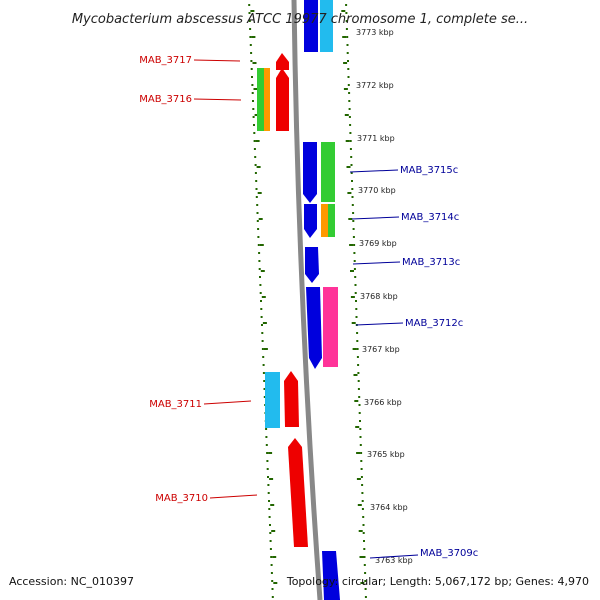 This screenshot has height=600, width=600. What do you see at coordinates (377, 190) in the screenshot?
I see `kbp-tick-label: 3770 kbp` at bounding box center [377, 190].